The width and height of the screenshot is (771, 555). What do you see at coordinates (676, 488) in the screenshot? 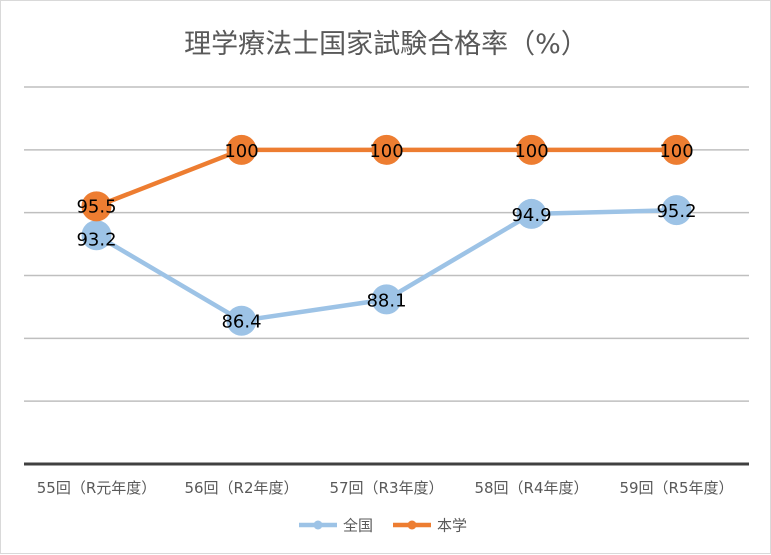
I see `x-tick-label-4: 59回（R5年度）` at bounding box center [676, 488].